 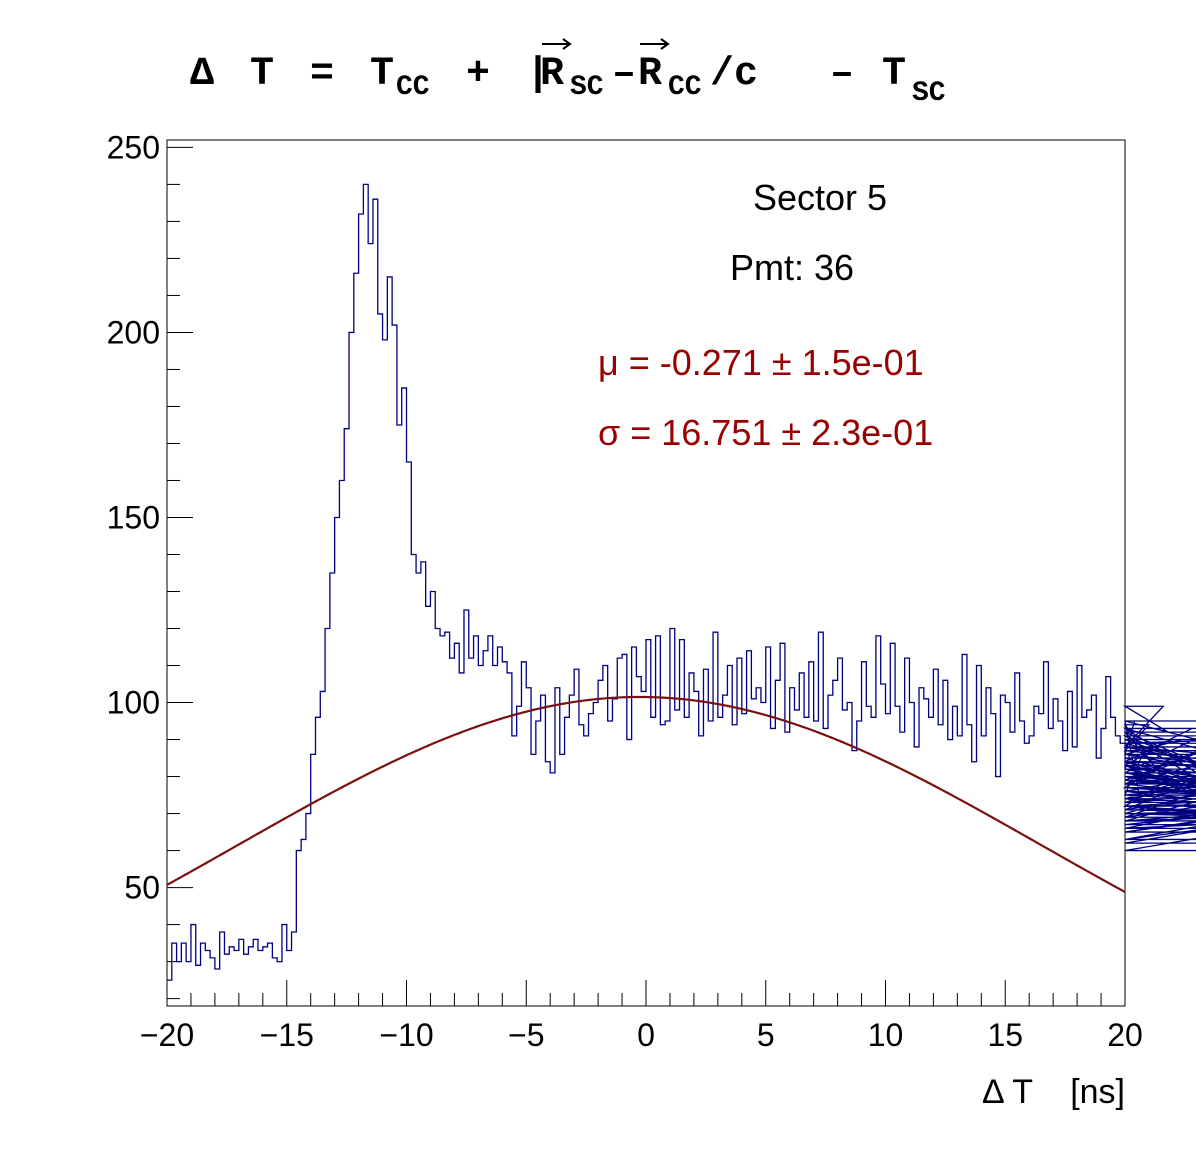 What do you see at coordinates (133, 147) in the screenshot?
I see `y-tick-label: 250` at bounding box center [133, 147].